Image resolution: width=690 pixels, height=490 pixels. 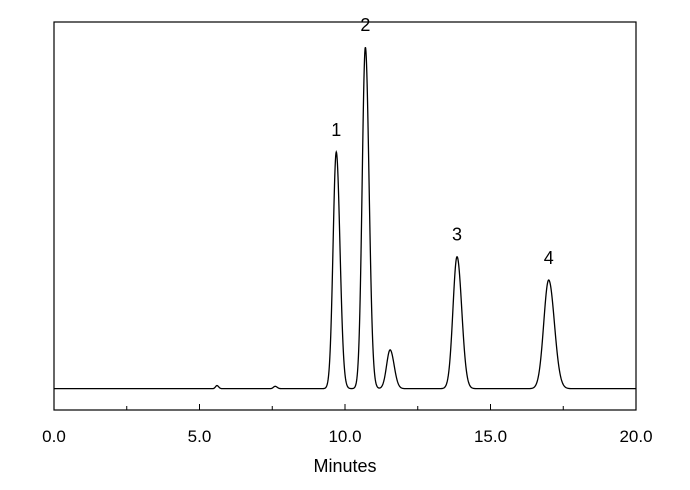 I want to click on x-tick-label: 0.0, so click(x=54, y=436).